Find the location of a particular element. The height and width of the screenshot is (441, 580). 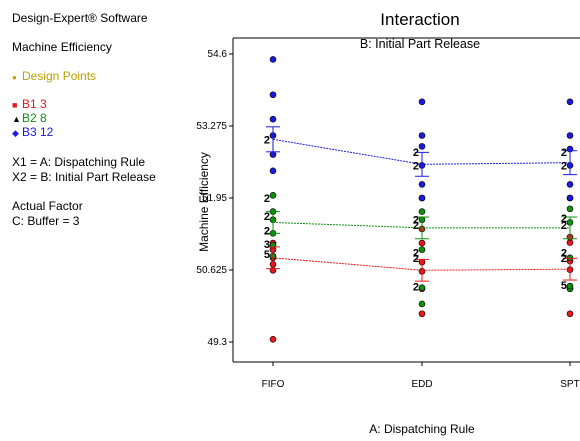

x-tick-label: EDD is located at coordinates (421, 384).